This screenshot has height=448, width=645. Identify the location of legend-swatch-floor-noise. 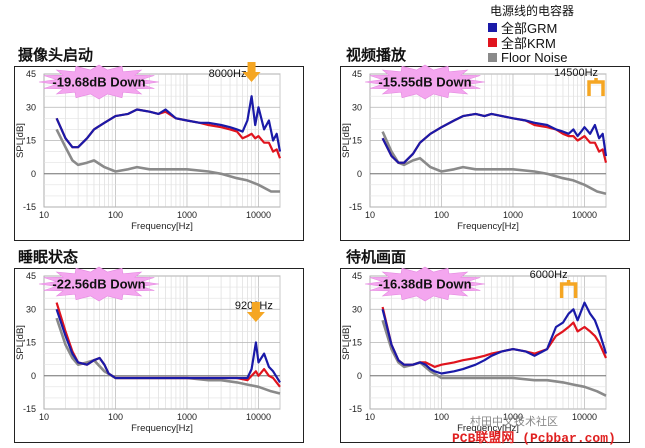
(492, 57).